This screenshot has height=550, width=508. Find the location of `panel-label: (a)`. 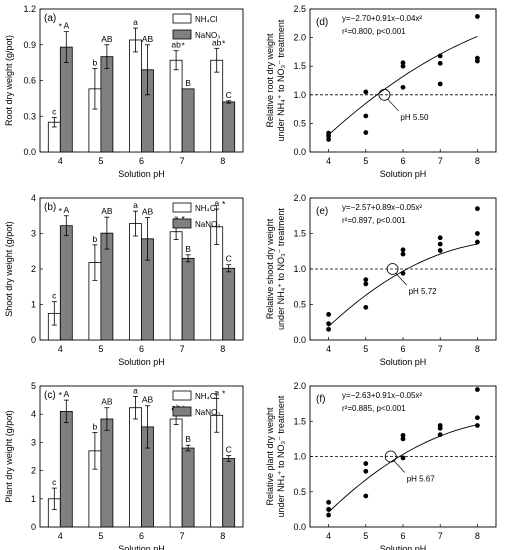

panel-label: (a) is located at coordinates (50, 18).